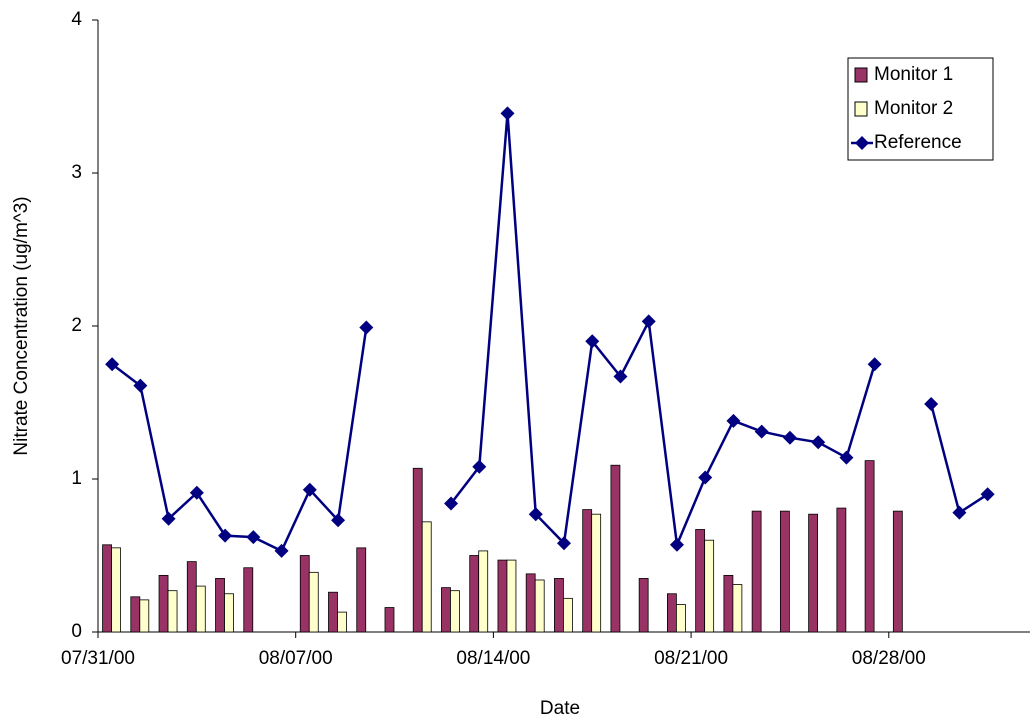 The width and height of the screenshot is (1032, 726). What do you see at coordinates (493, 658) in the screenshot?
I see `x-tick-label: 08/14/00` at bounding box center [493, 658].